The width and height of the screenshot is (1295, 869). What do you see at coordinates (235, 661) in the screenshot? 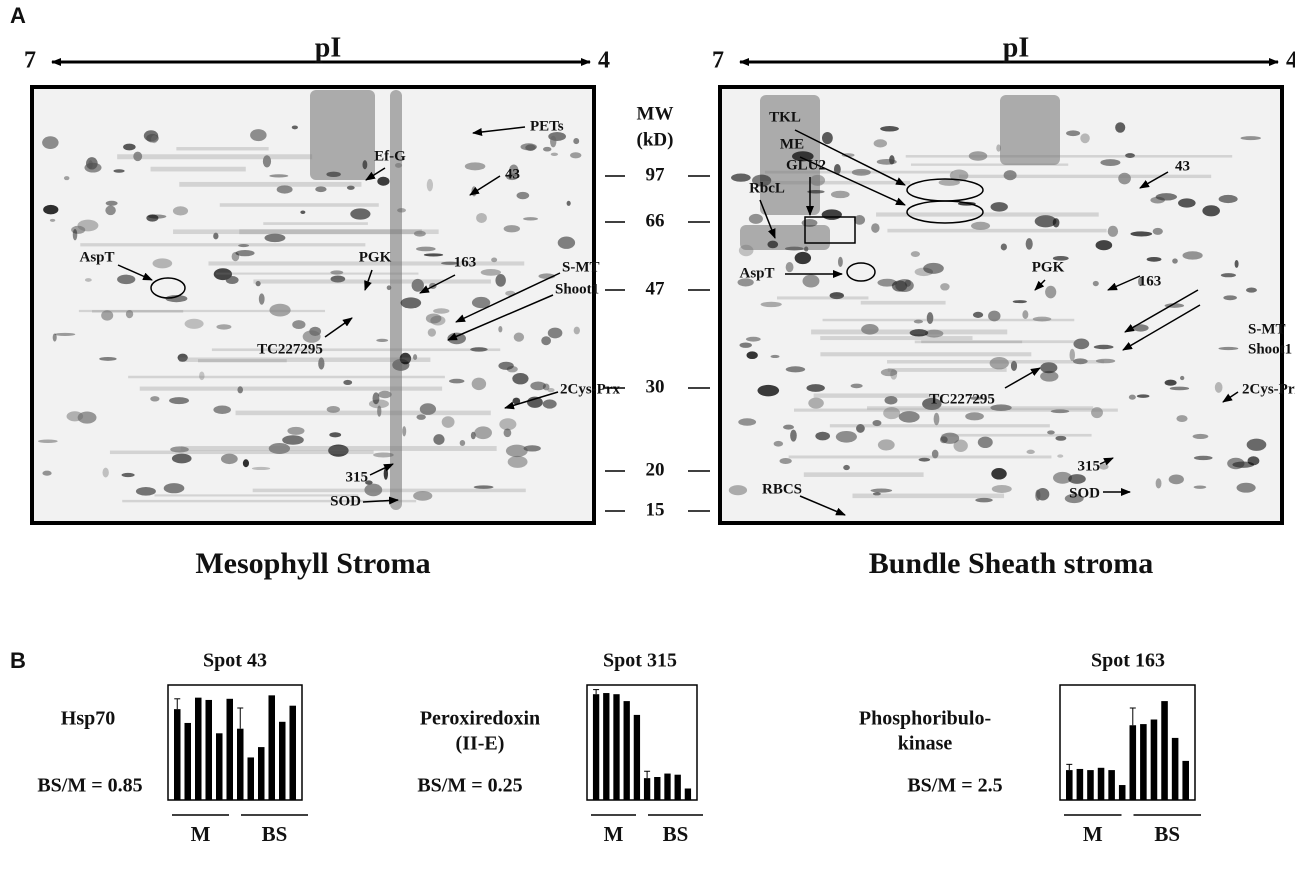
I see `chart-title: Spot 43` at bounding box center [235, 661].